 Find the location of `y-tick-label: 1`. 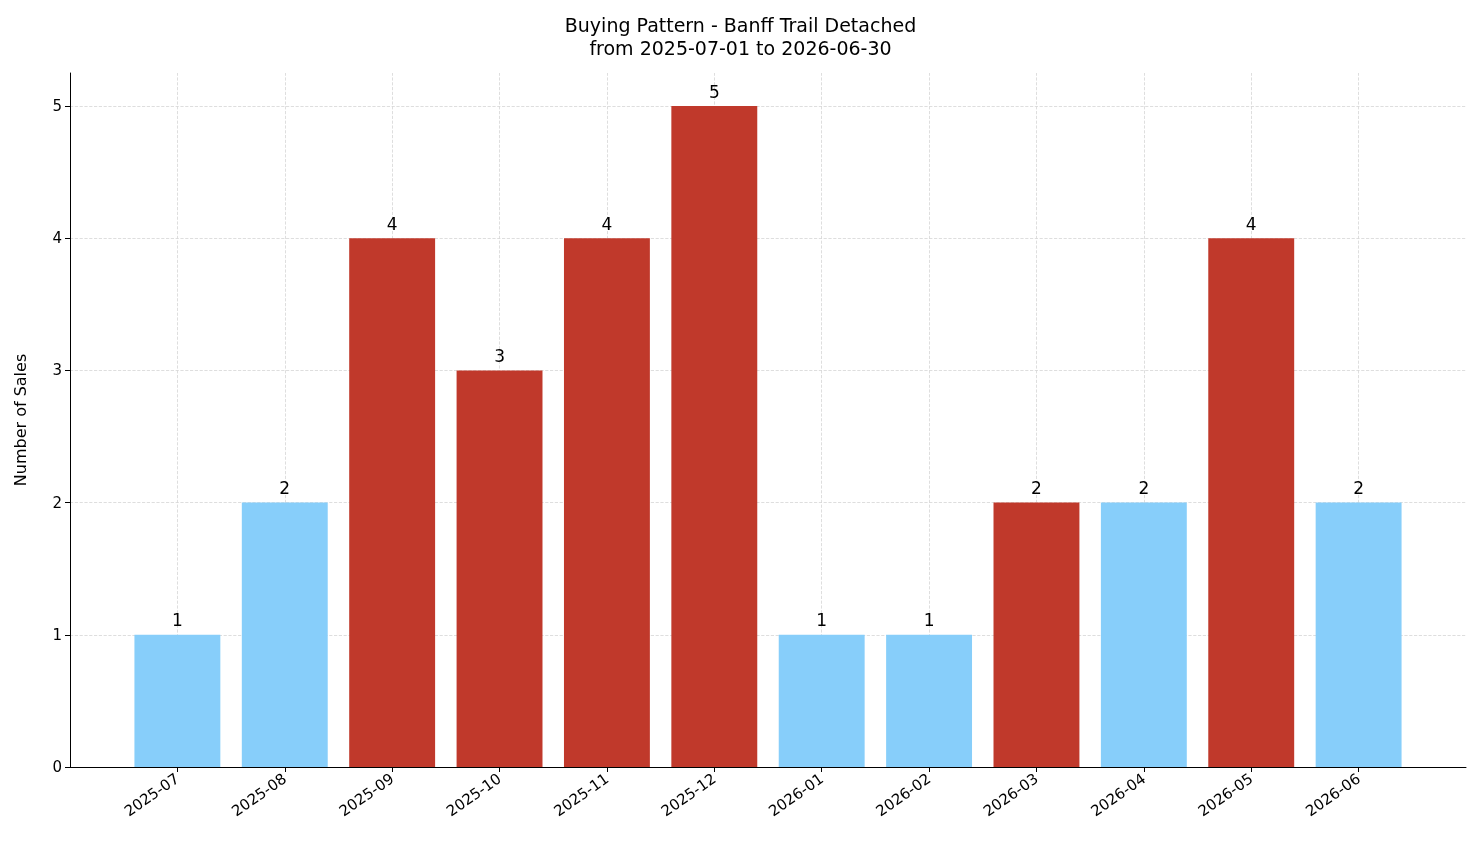

y-tick-label: 1 is located at coordinates (57, 634).